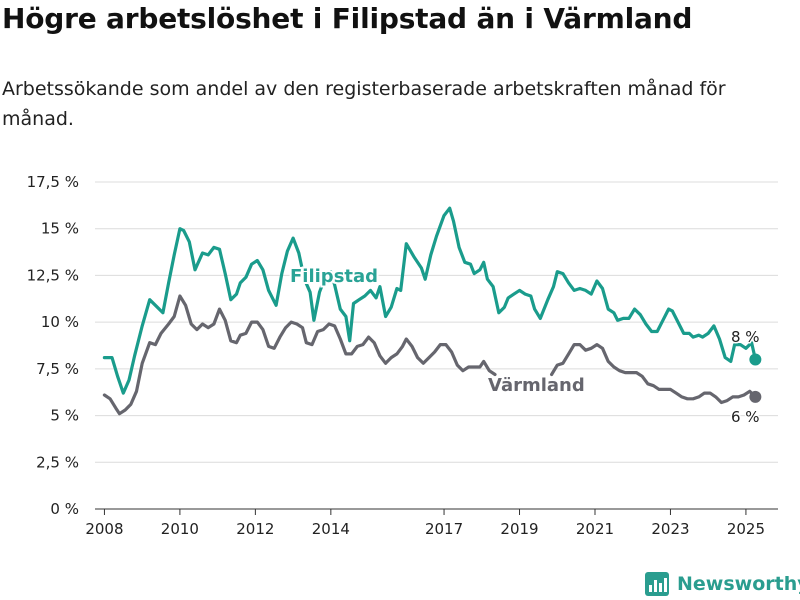 Image resolution: width=800 pixels, height=600 pixels. I want to click on end-value-label-filipstad: 8 %, so click(745, 337).